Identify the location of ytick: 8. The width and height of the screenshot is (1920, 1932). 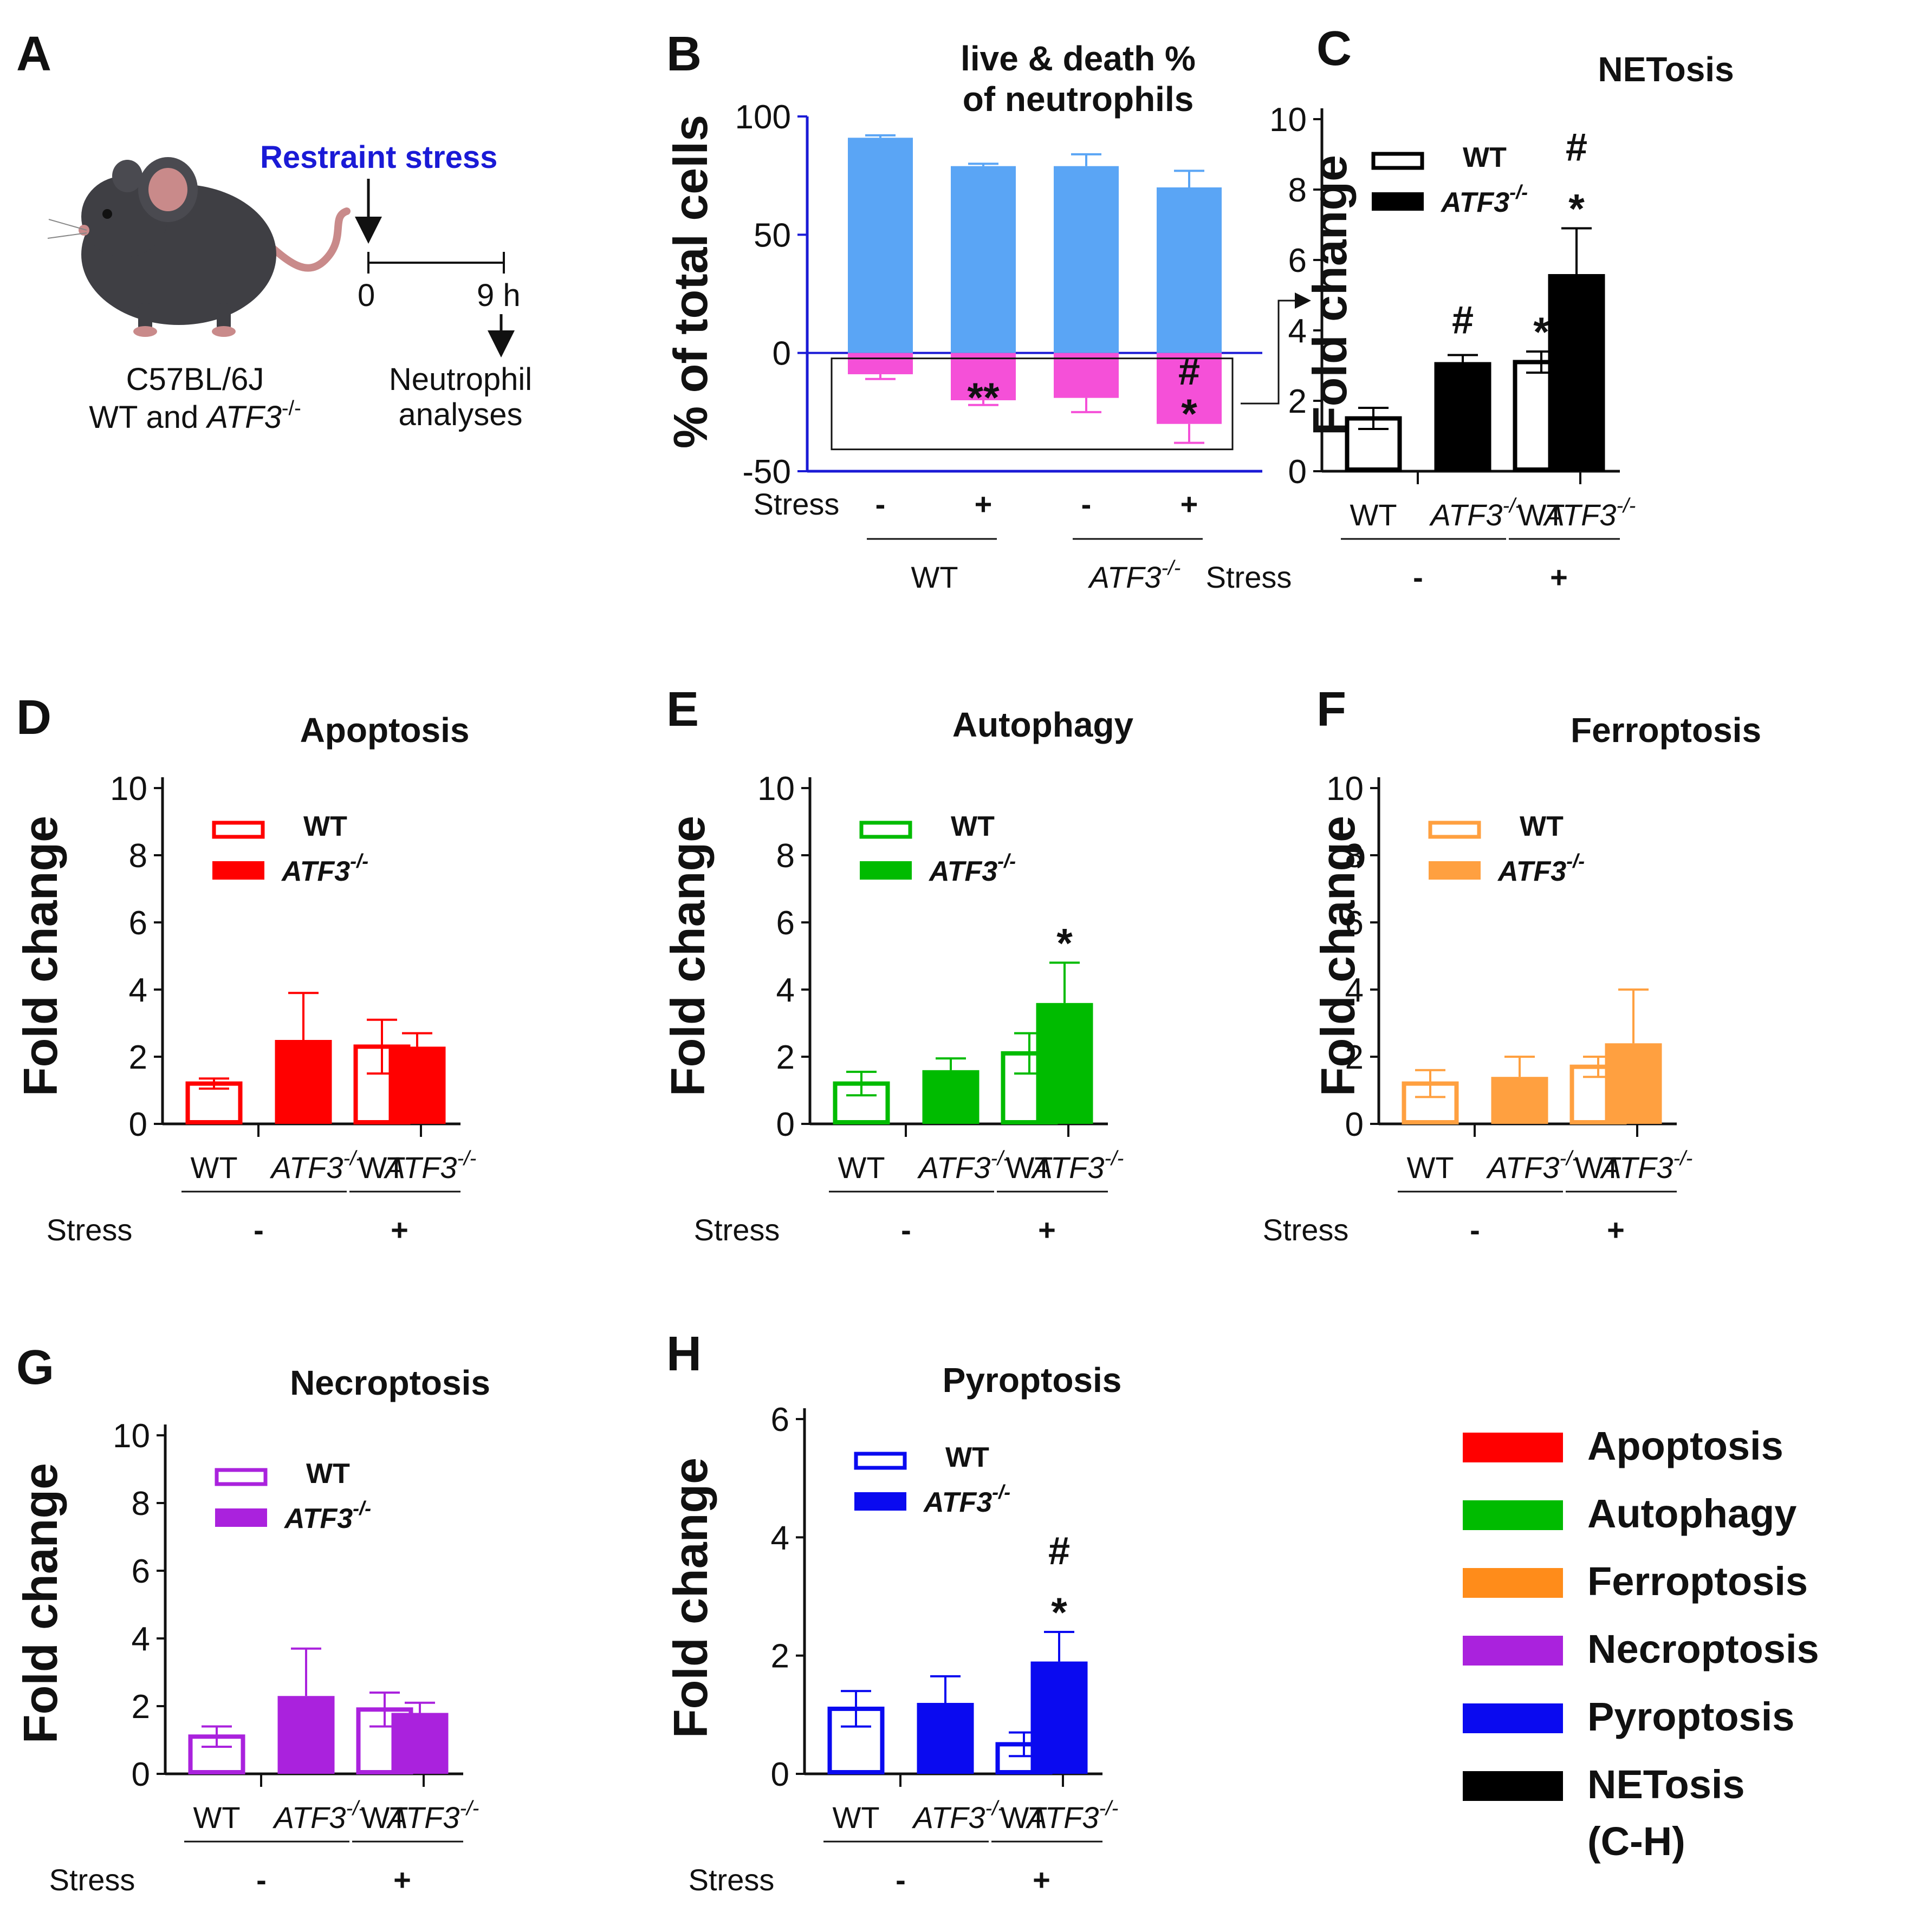
(138, 856).